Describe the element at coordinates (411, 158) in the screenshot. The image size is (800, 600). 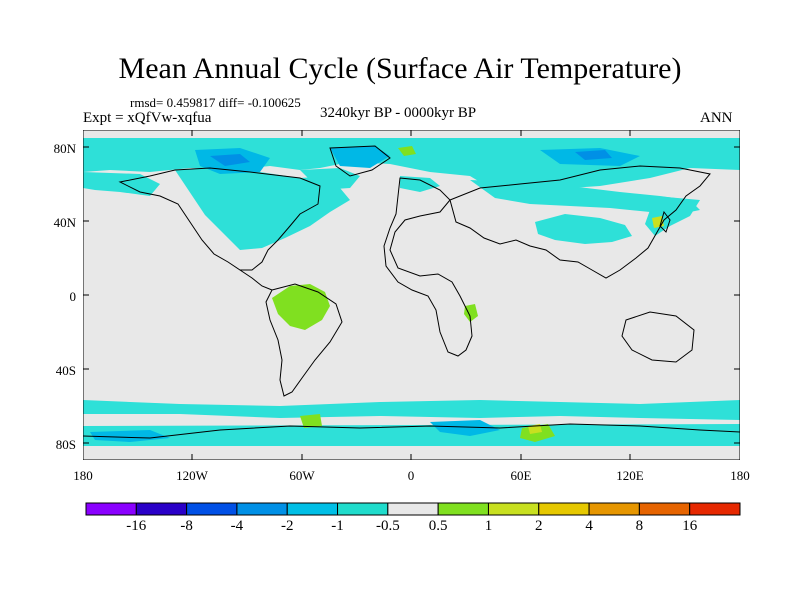
I see `cooler-regions` at that location.